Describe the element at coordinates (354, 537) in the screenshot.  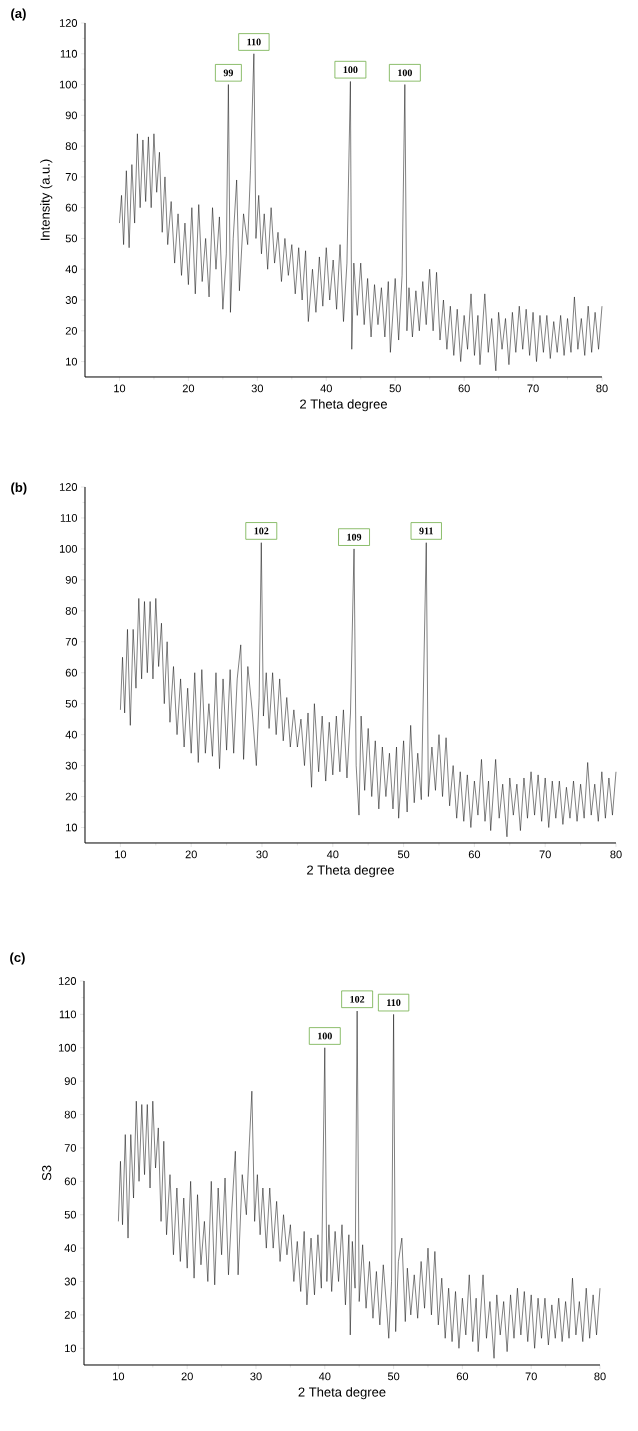
I see `annotation: 109` at that location.